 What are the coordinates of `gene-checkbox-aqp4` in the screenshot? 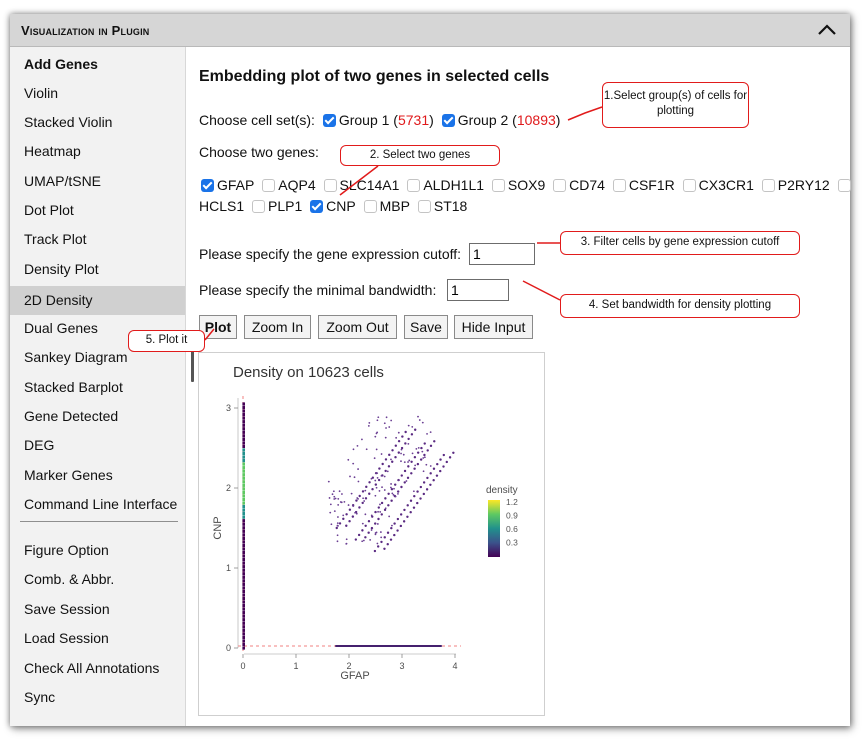 It's located at (269, 185).